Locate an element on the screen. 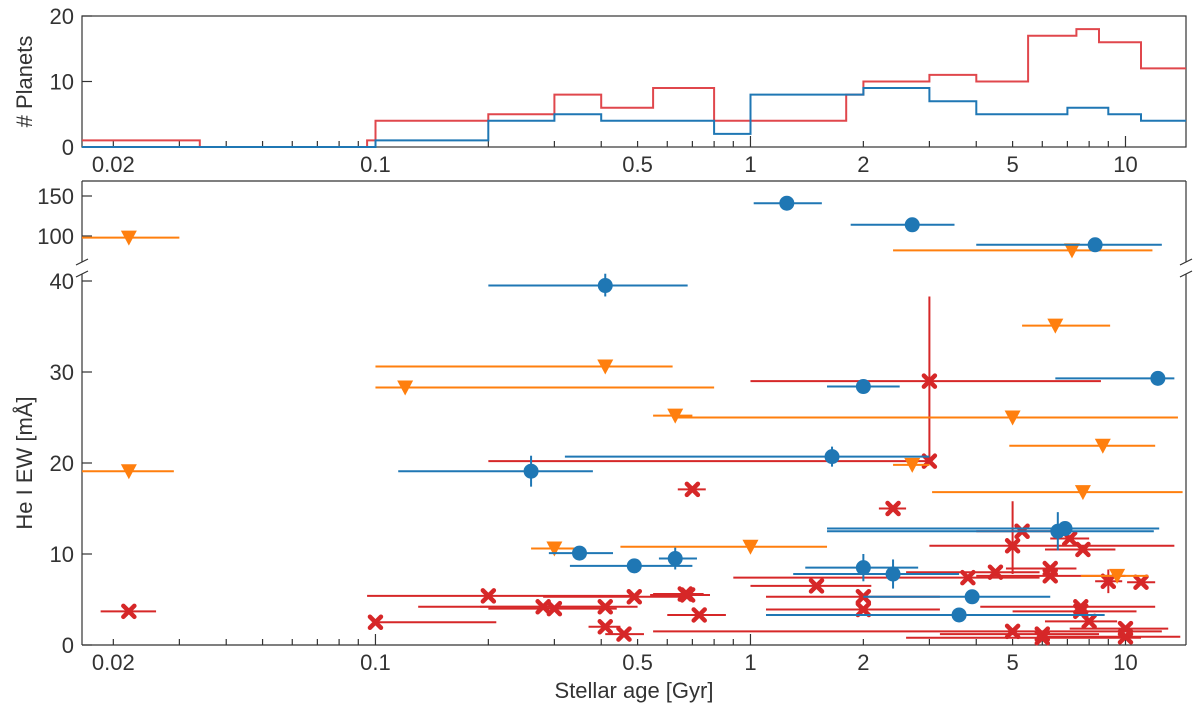  histogram-step-detections is located at coordinates (634, 117).